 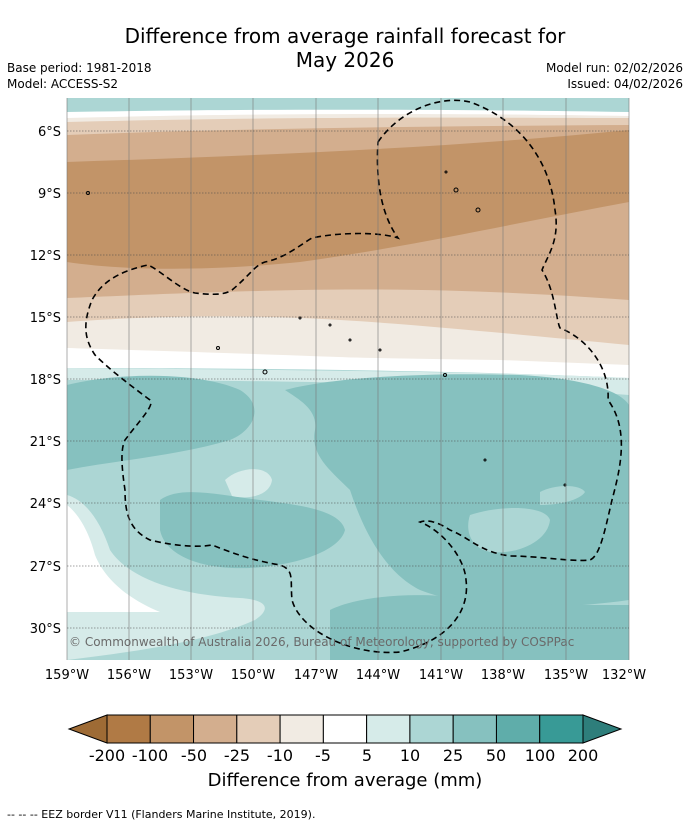 I want to click on colorbar-tick: -200, so click(x=107, y=755).